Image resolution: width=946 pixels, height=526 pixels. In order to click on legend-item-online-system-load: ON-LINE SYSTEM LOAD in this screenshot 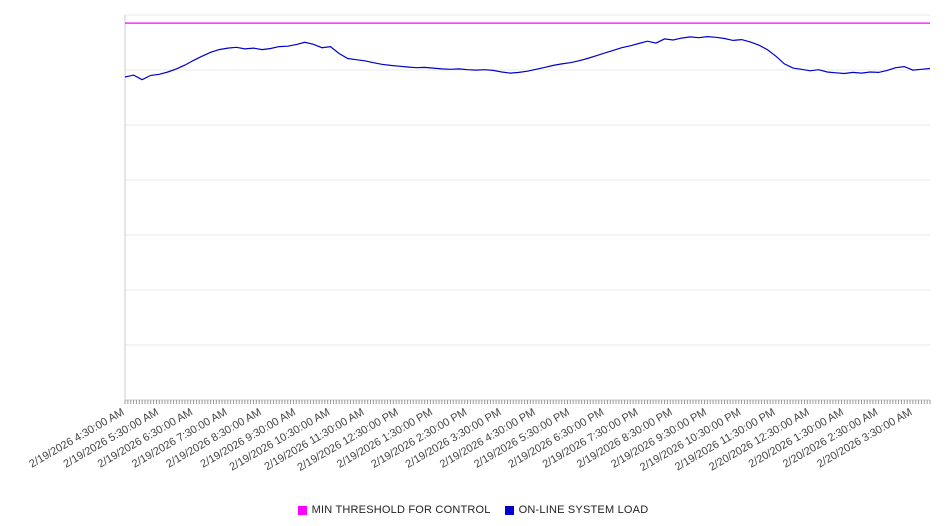, I will do `click(576, 510)`.